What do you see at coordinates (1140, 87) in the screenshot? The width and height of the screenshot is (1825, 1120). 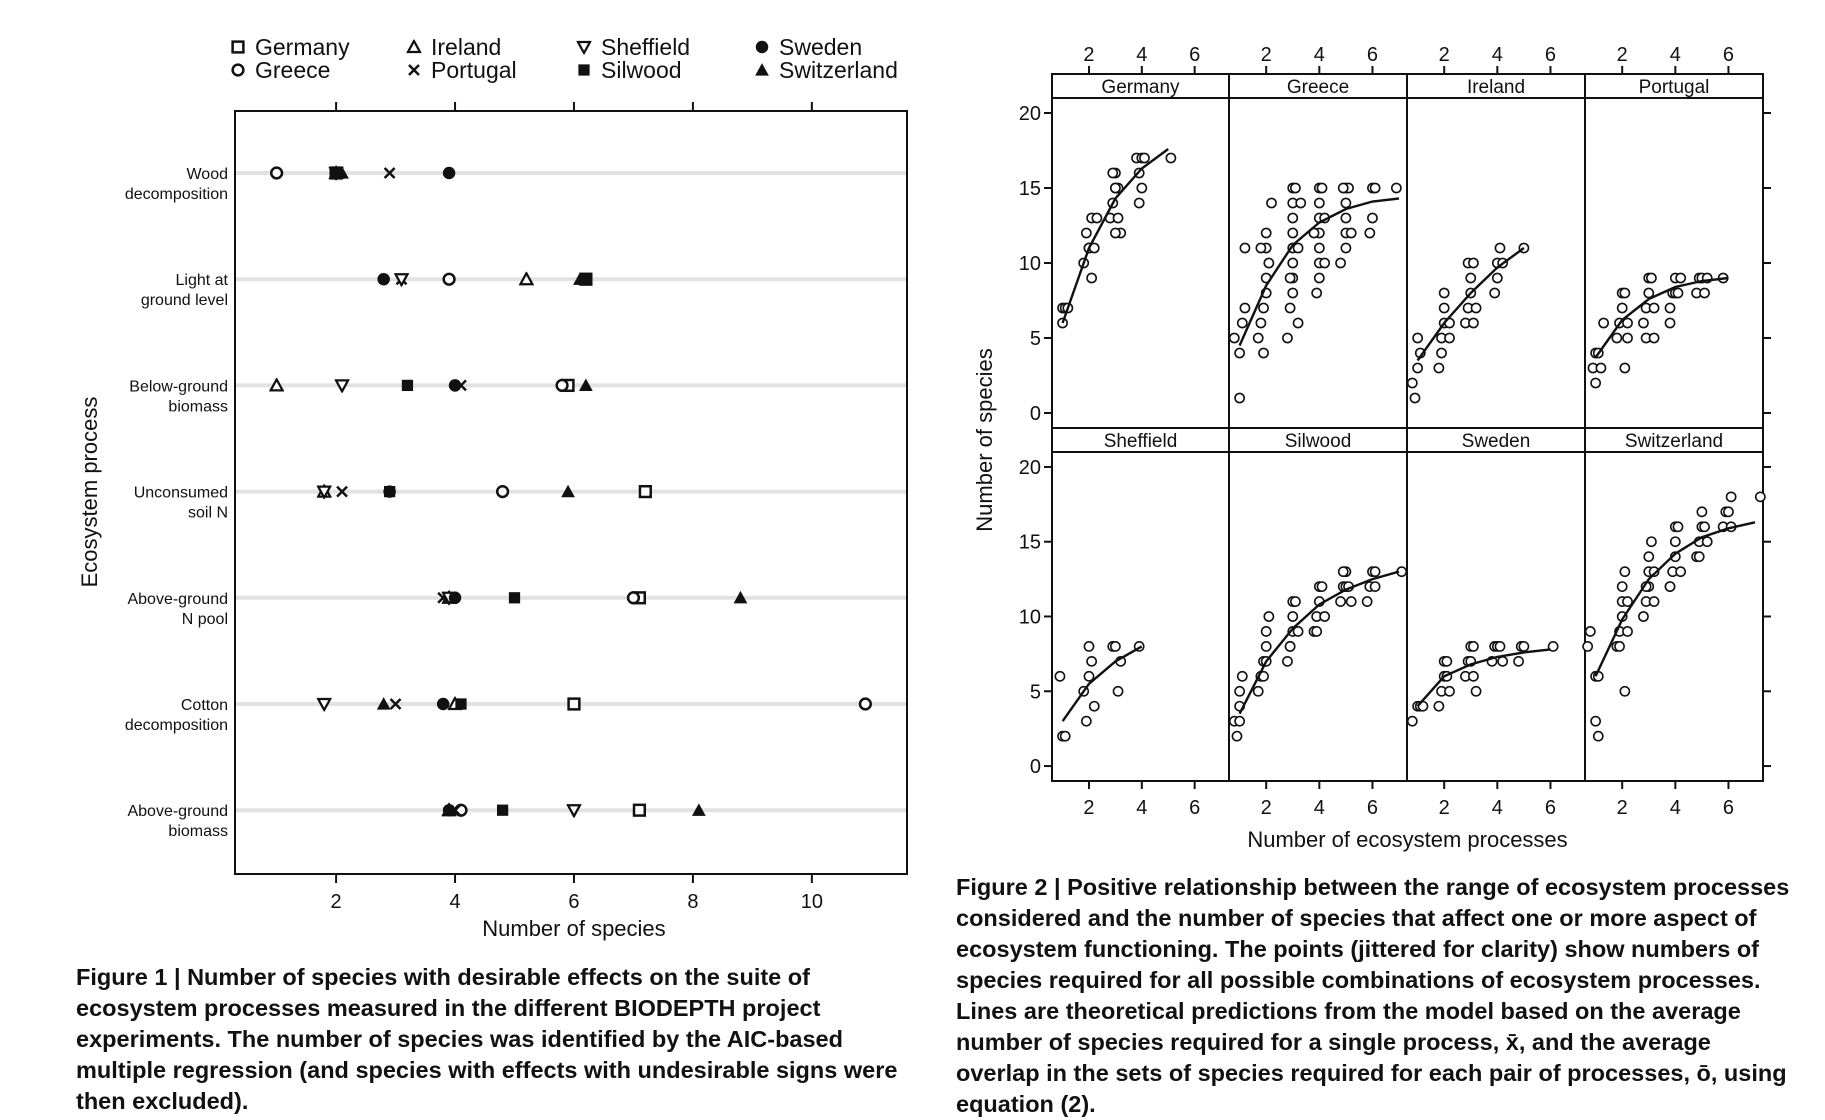 I see `panel-title-germany: Germany` at bounding box center [1140, 87].